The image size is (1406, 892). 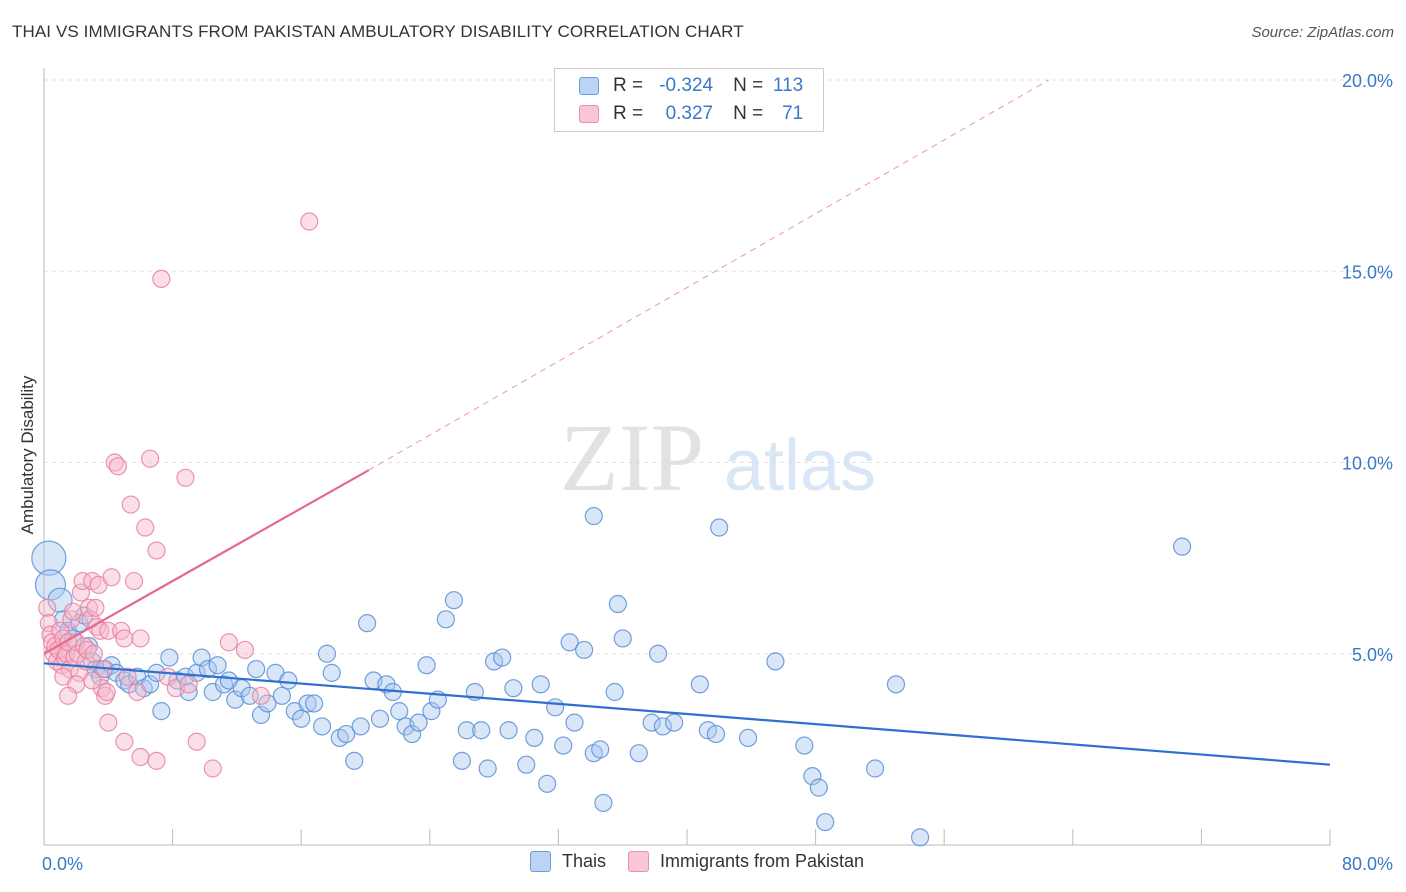 I want to click on y-tick-label: 5.0%, so click(x=1372, y=655).